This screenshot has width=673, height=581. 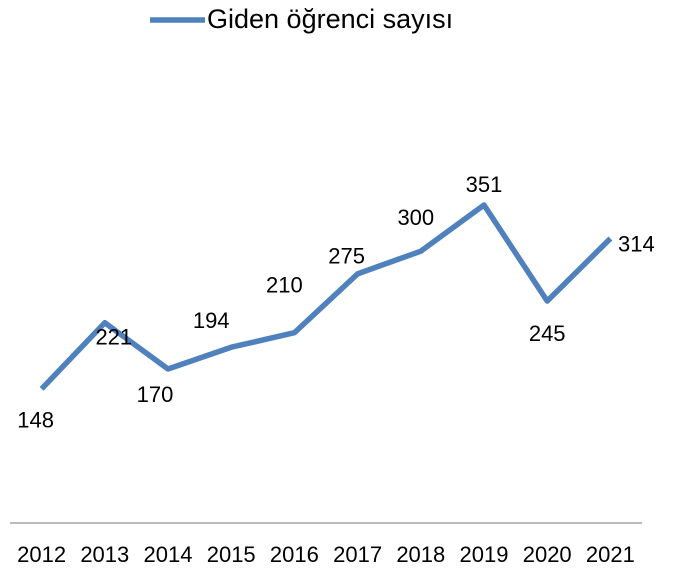 What do you see at coordinates (547, 554) in the screenshot?
I see `x-tick-label: 2020` at bounding box center [547, 554].